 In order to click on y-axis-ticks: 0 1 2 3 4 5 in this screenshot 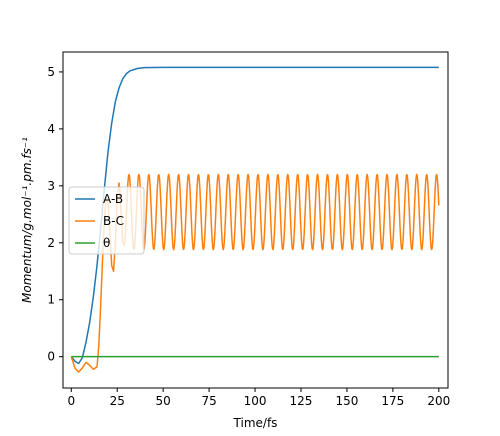, I will do `click(55, 214)`.